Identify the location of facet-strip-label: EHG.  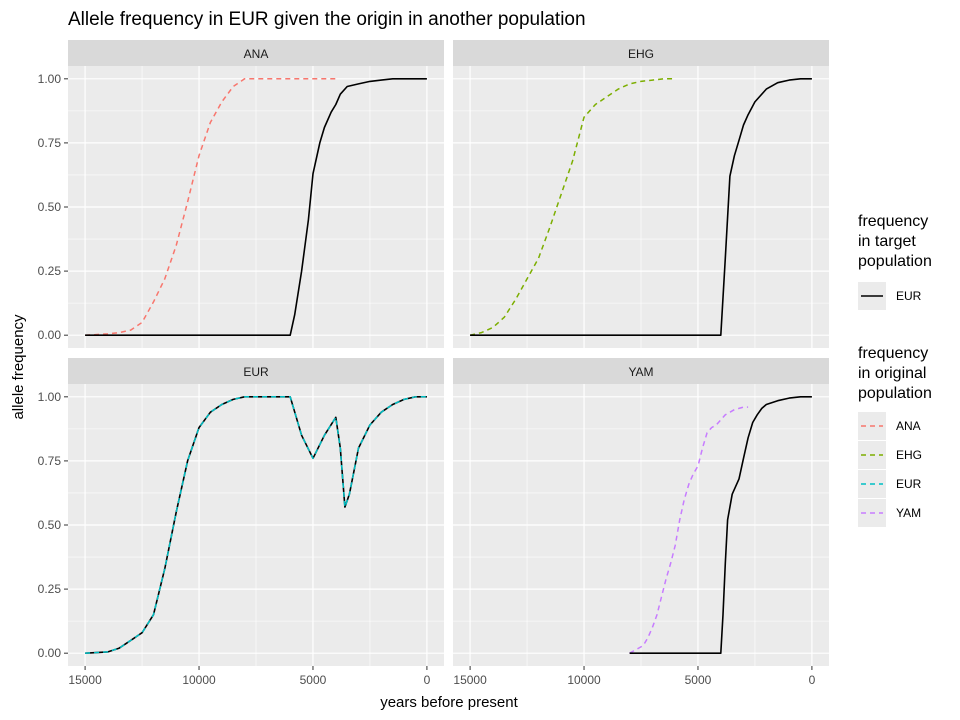
(641, 54).